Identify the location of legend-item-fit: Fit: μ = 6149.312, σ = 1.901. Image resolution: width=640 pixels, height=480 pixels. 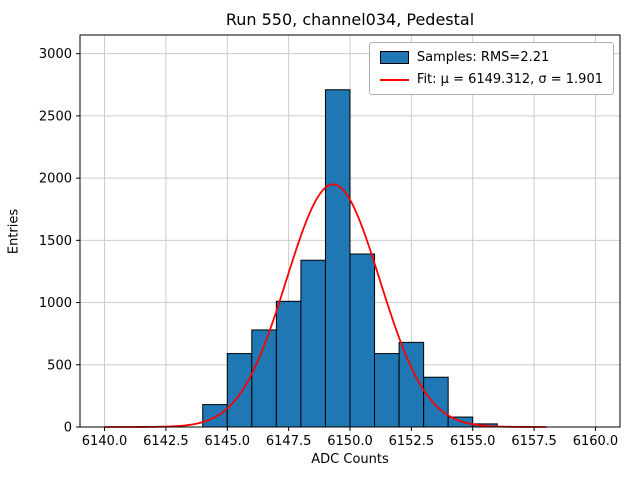
(491, 79).